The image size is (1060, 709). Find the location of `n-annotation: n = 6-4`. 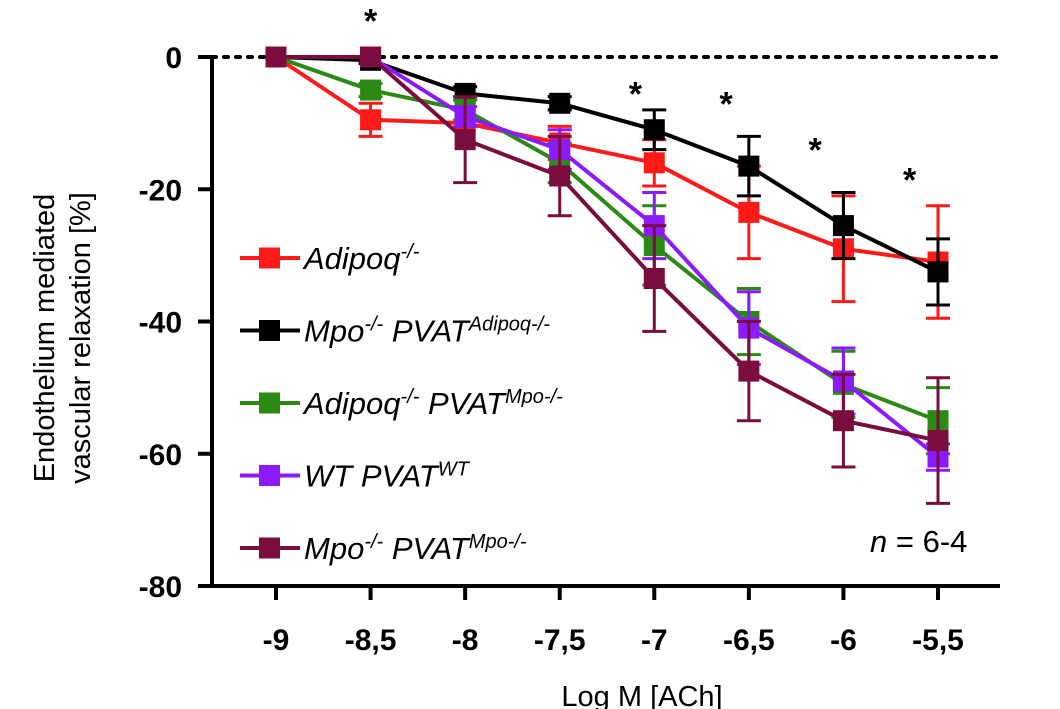

n-annotation: n = 6-4 is located at coordinates (918, 541).